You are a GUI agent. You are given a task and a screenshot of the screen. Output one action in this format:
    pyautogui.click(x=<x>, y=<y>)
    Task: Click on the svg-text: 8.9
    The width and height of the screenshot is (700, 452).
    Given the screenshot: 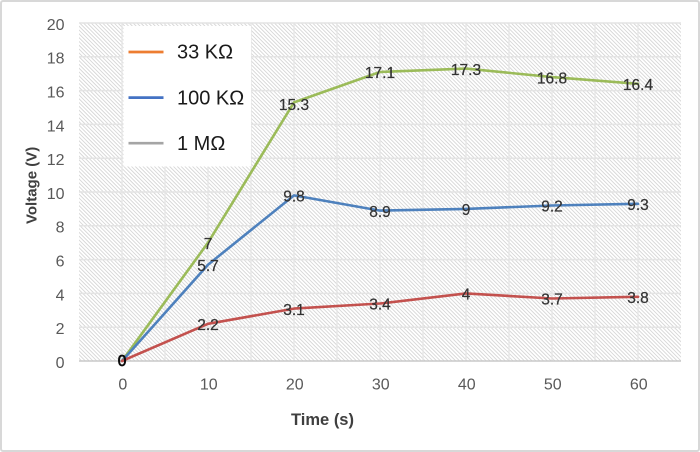 What is the action you would take?
    pyautogui.click(x=380, y=212)
    